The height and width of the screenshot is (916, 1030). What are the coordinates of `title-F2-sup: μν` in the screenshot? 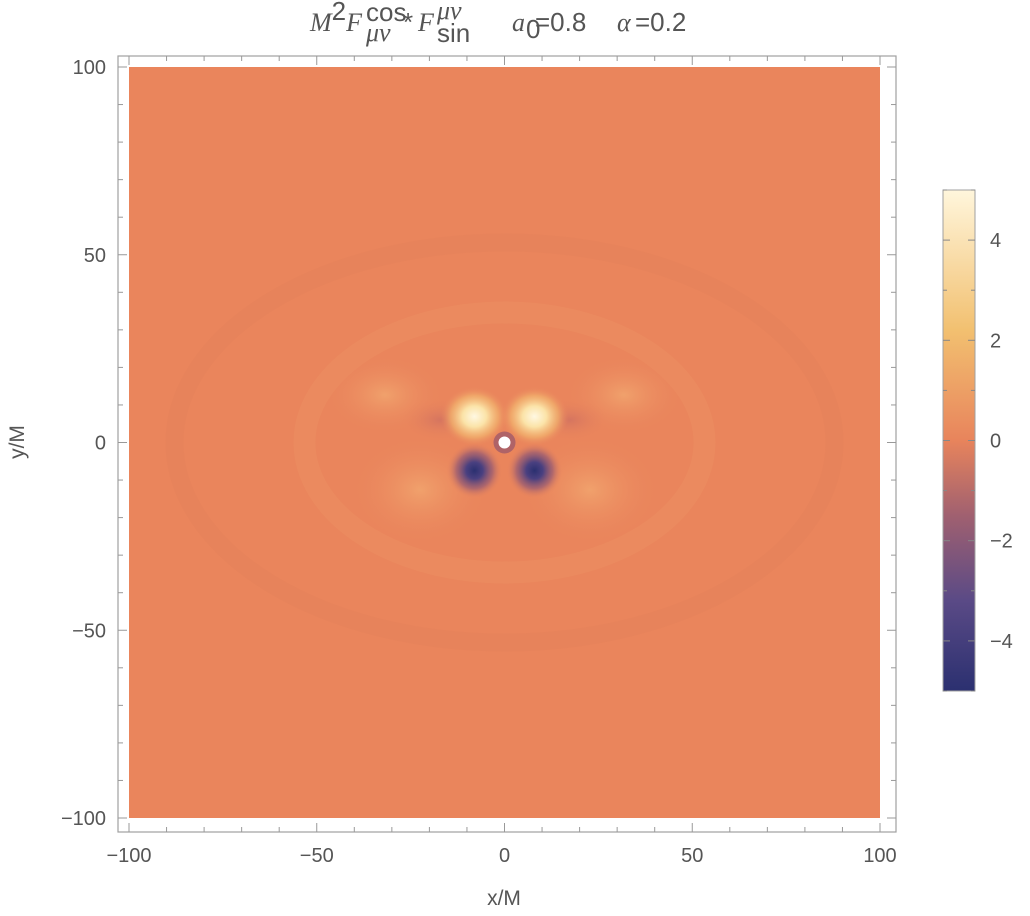 It's located at (449, 12).